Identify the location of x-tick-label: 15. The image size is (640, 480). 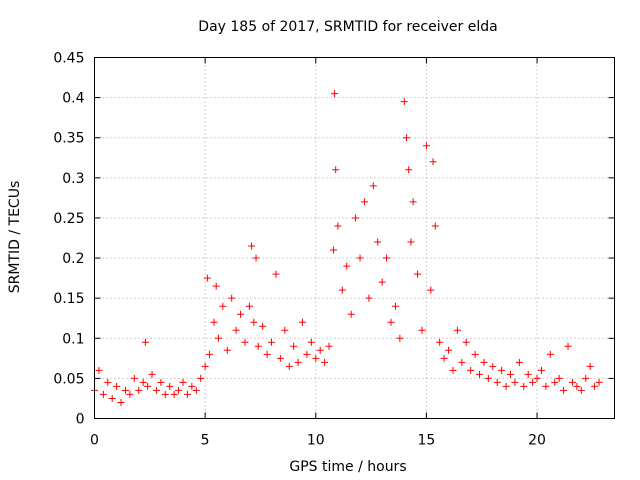
(427, 441).